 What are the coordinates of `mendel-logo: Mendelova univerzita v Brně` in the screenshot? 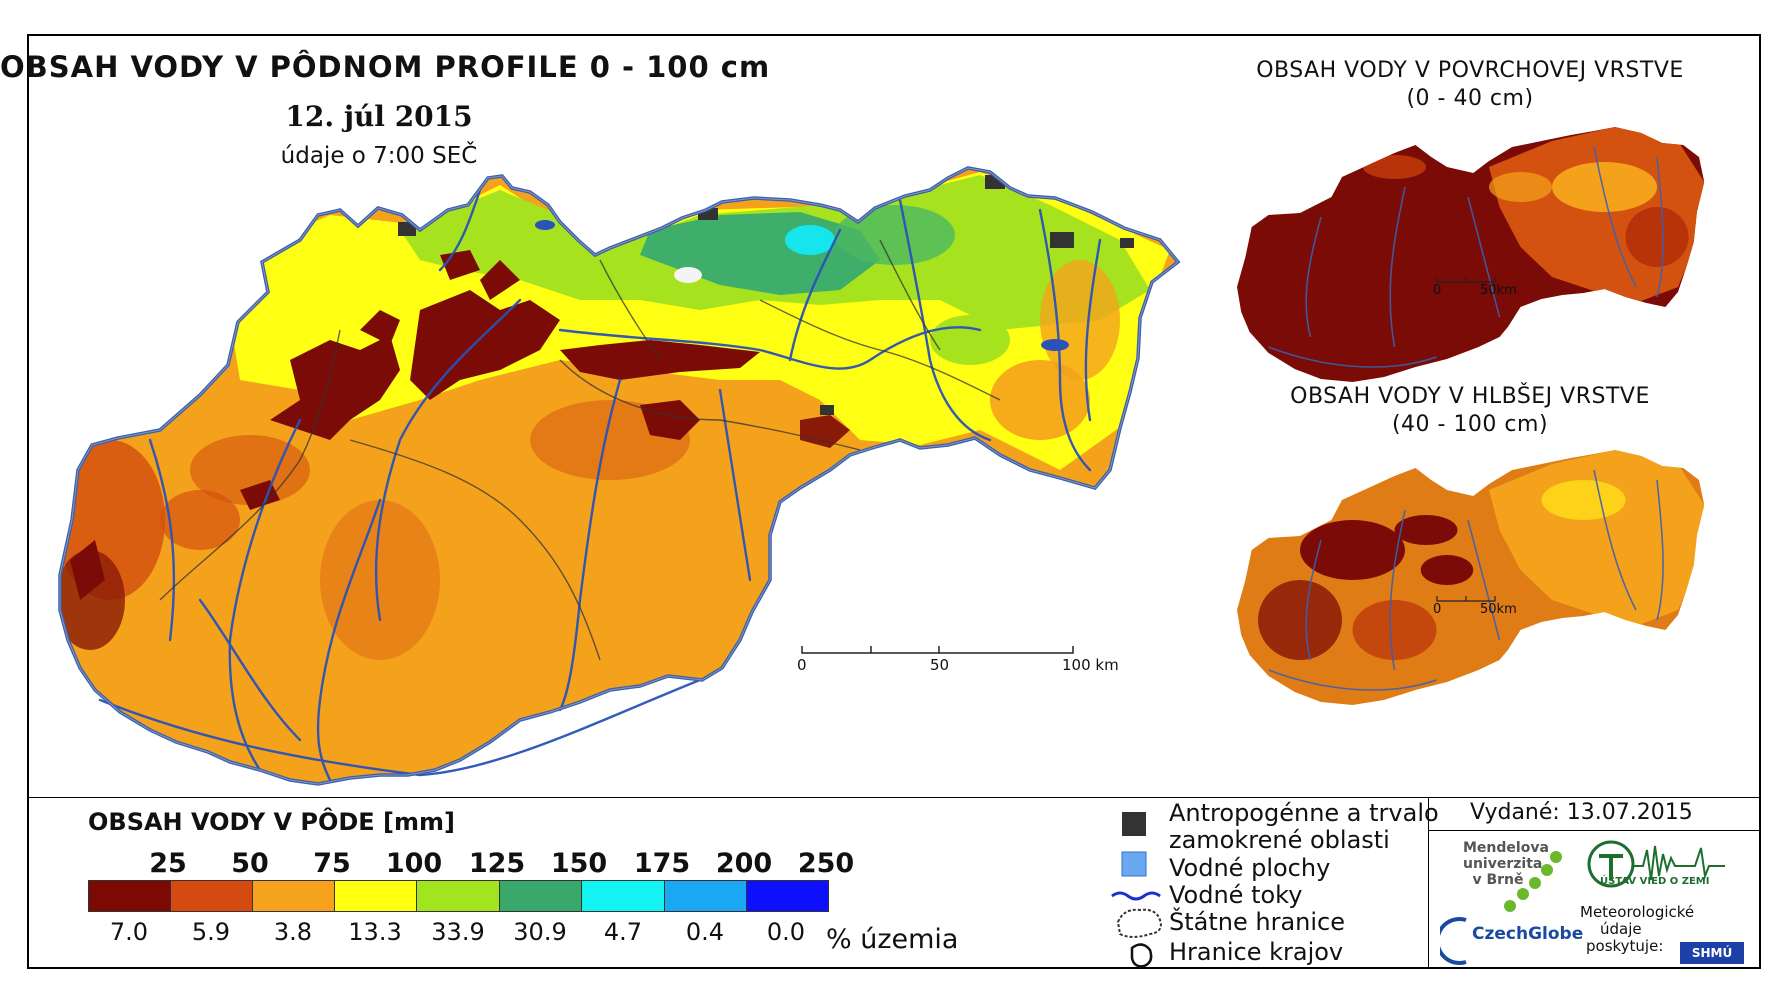 It's located at (1506, 864).